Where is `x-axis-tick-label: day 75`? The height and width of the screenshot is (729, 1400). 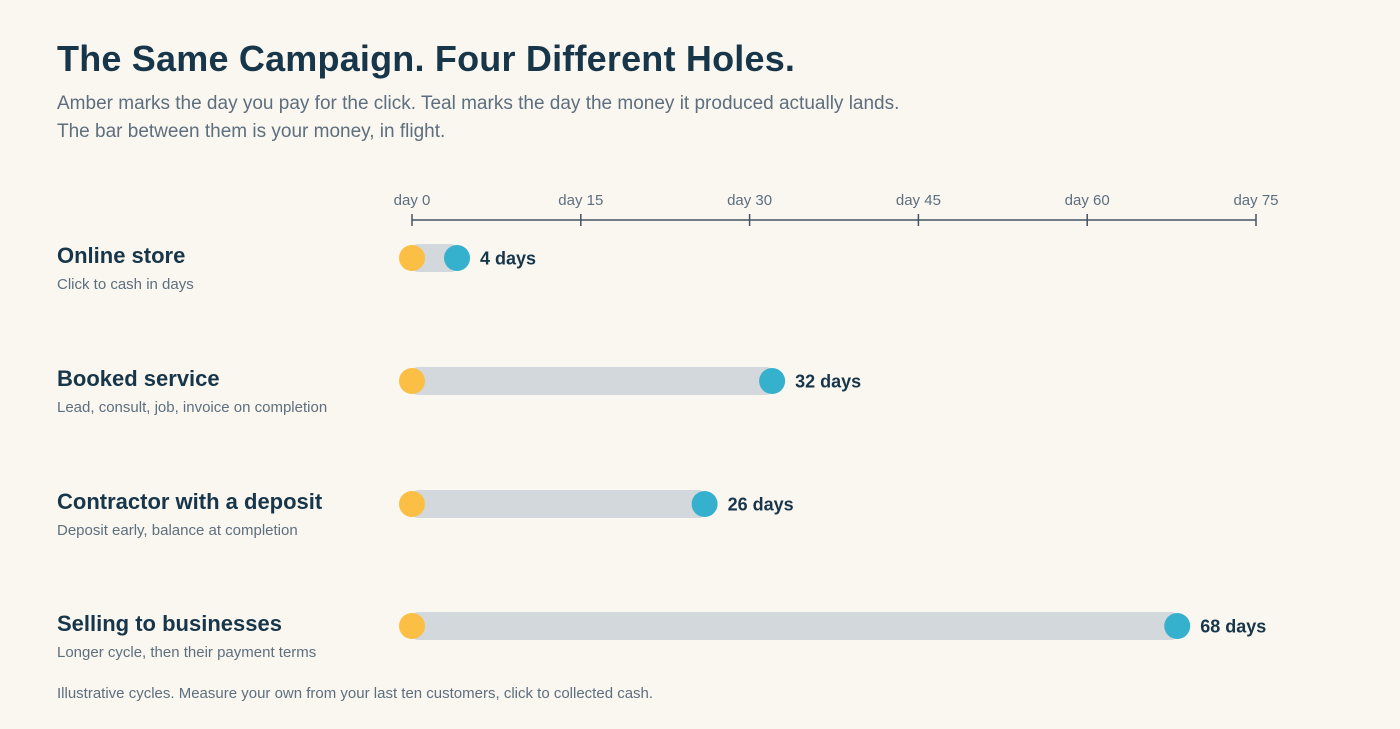 x-axis-tick-label: day 75 is located at coordinates (1255, 200).